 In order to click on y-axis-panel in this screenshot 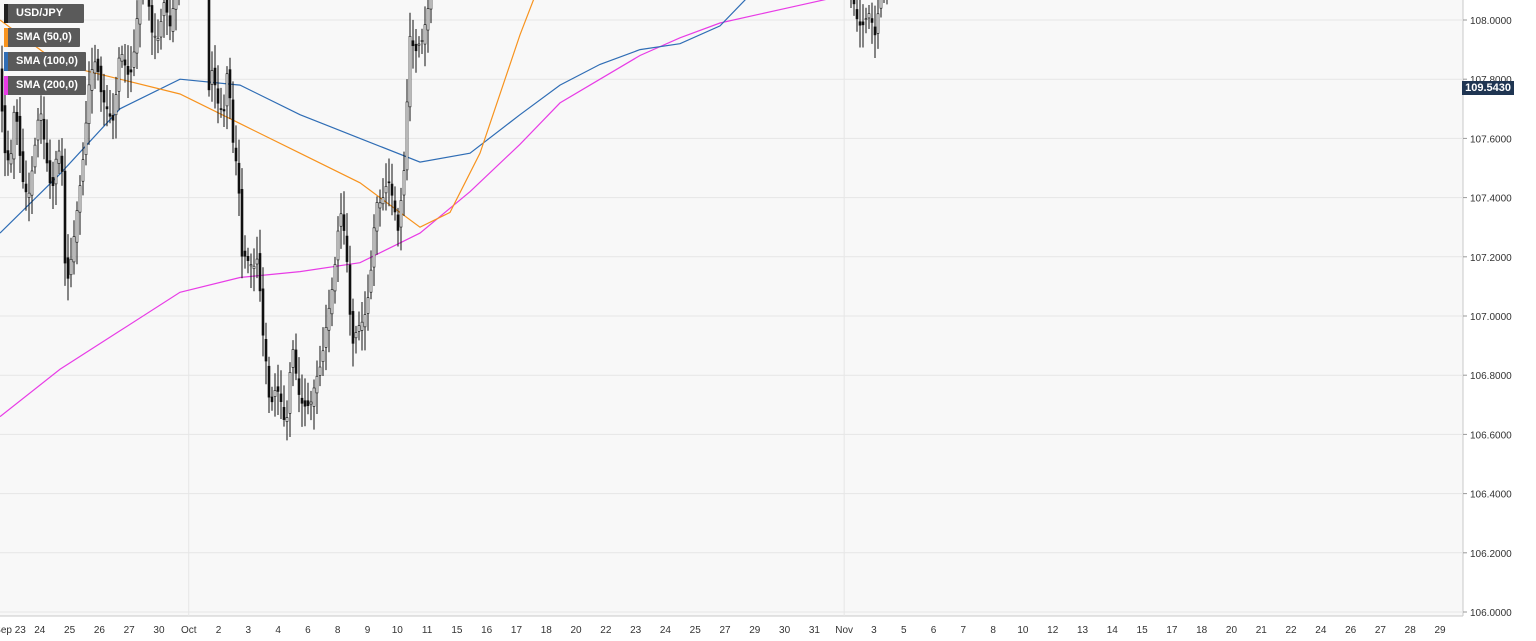, I will do `click(1499, 320)`.